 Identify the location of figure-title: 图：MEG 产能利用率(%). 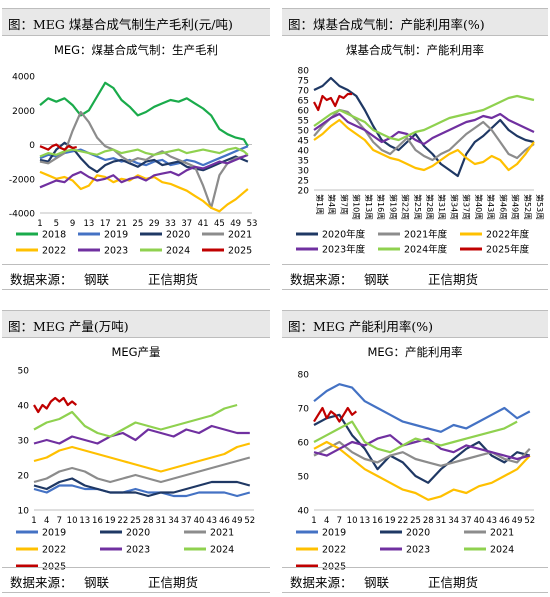
(361, 326).